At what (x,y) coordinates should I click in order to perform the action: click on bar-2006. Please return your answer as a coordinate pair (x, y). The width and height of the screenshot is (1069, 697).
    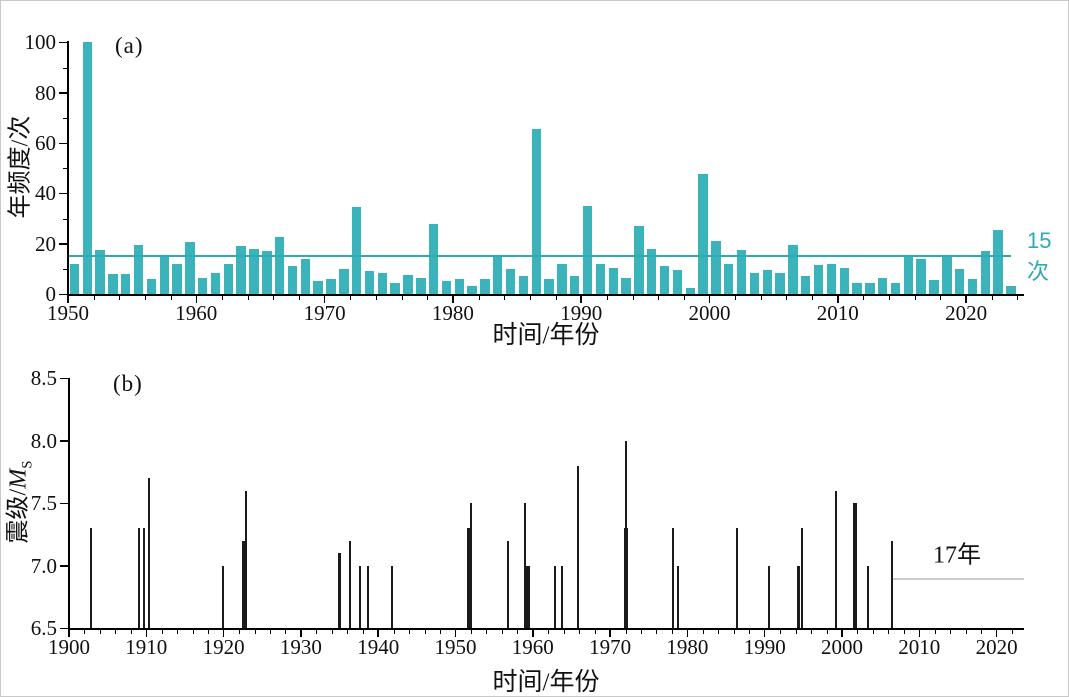
    Looking at the image, I should click on (793, 269).